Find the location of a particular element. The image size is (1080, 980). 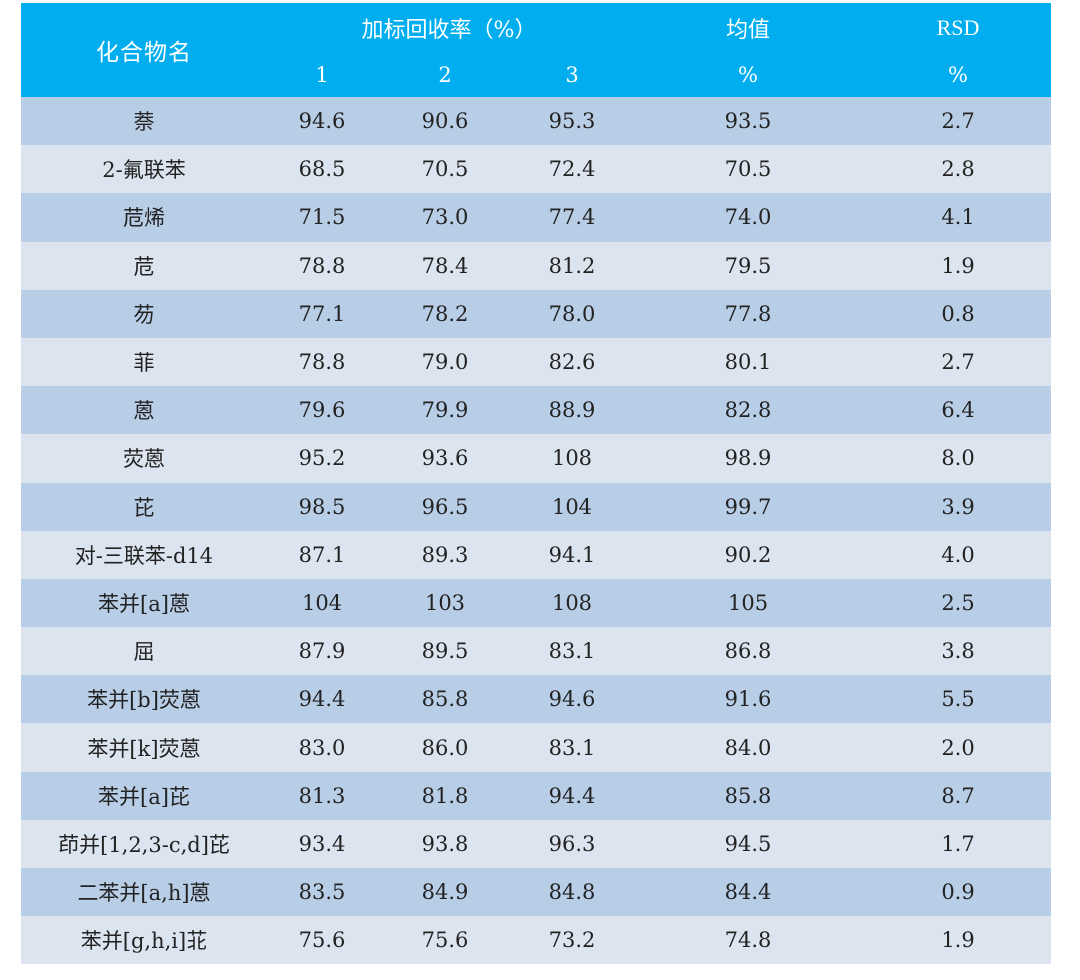

replicate-1-cell: 87.1 is located at coordinates (322, 554).